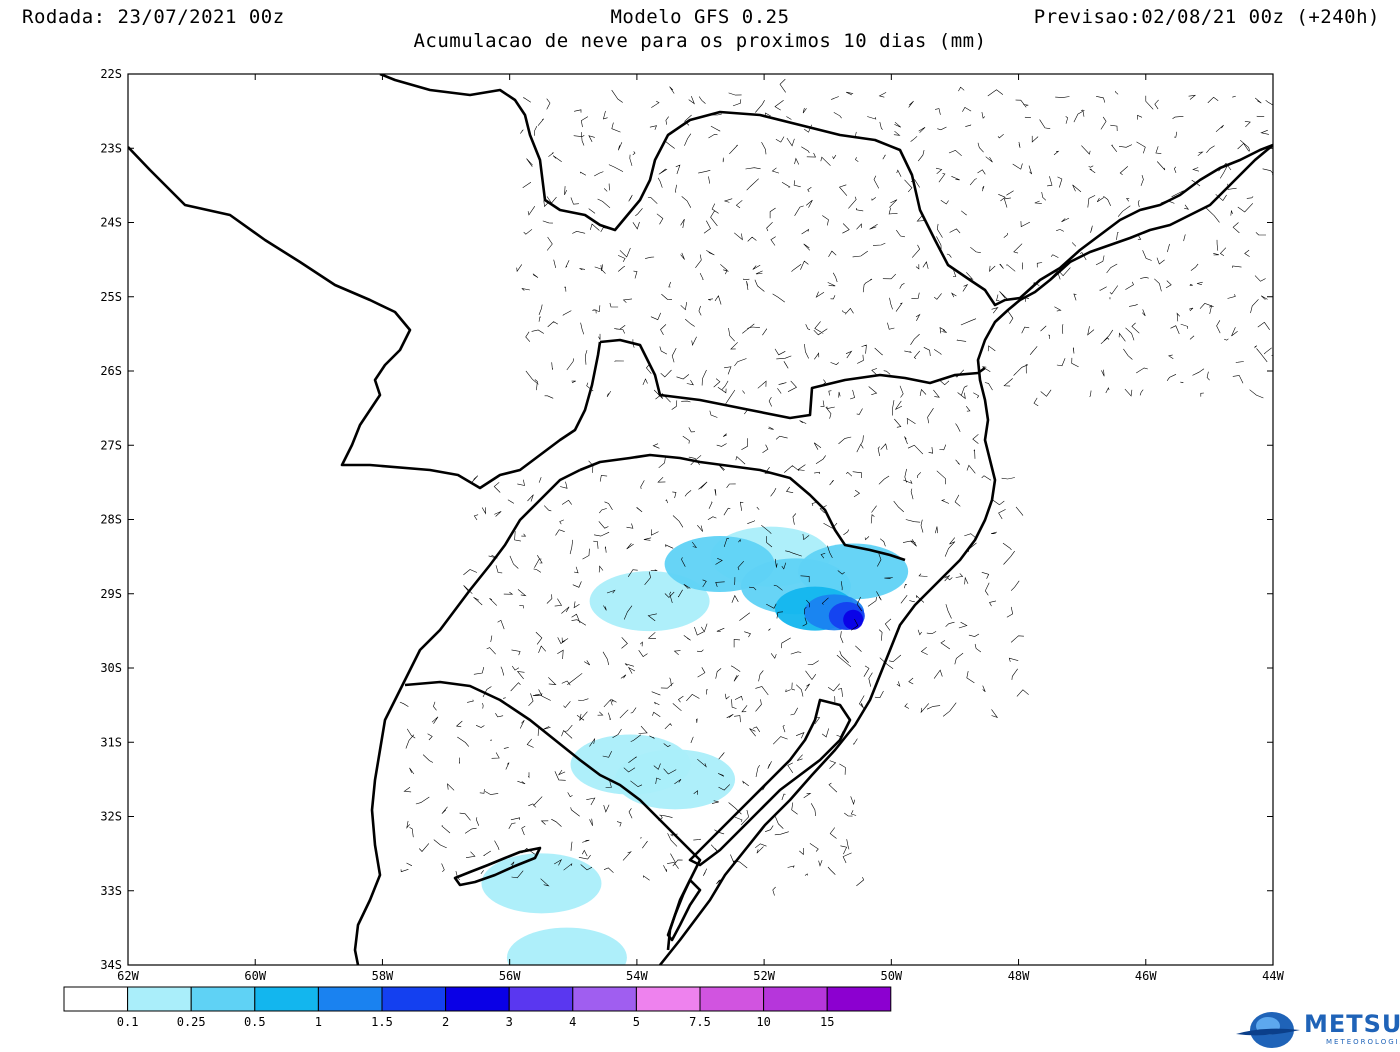 The height and width of the screenshot is (1052, 1400). I want to click on lat-label: 23S, so click(111, 148).